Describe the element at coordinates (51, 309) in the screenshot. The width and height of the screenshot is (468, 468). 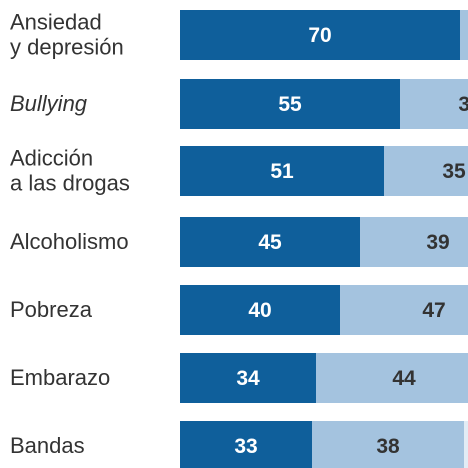
I see `category-label: Pobreza` at that location.